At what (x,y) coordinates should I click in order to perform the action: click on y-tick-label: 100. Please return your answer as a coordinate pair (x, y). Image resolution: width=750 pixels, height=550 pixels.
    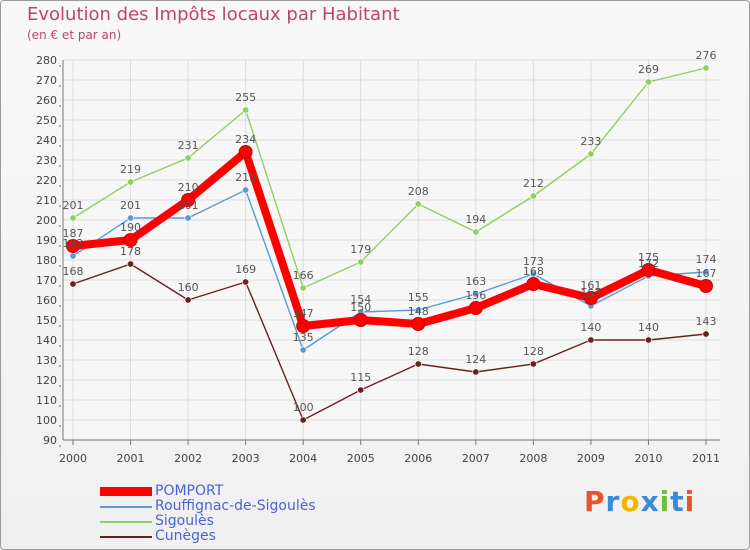
    Looking at the image, I should click on (46, 420).